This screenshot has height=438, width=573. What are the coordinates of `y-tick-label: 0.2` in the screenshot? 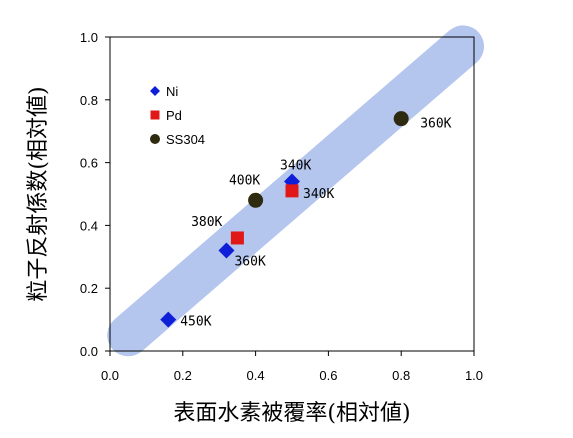 It's located at (89, 288).